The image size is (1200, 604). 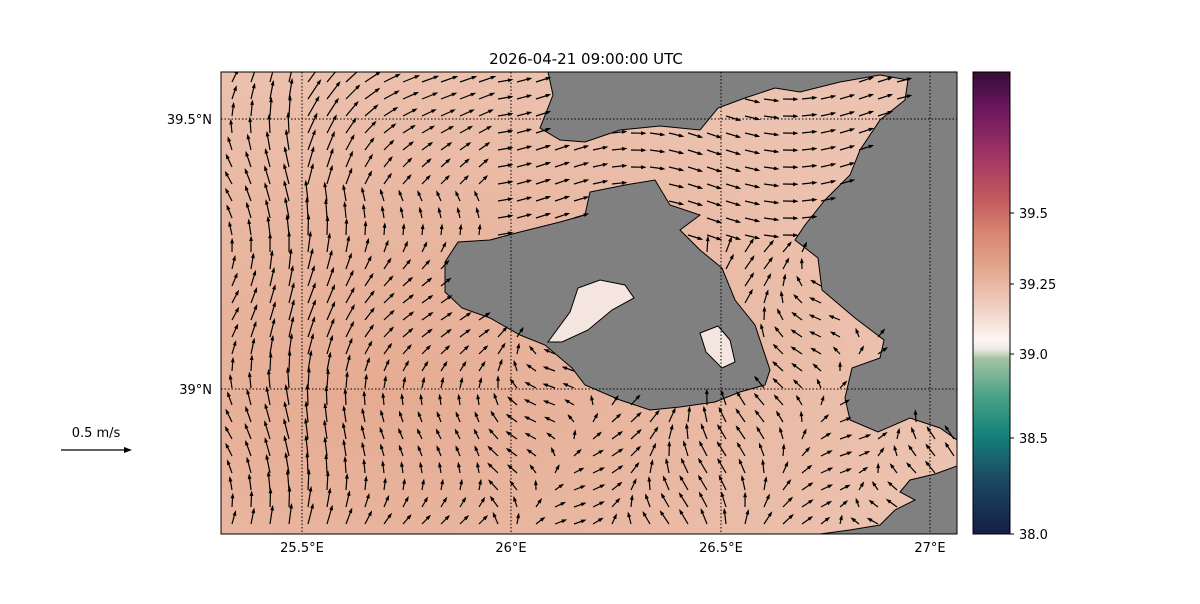 What do you see at coordinates (1037, 285) in the screenshot?
I see `colorbar-tick-label: 39.25` at bounding box center [1037, 285].